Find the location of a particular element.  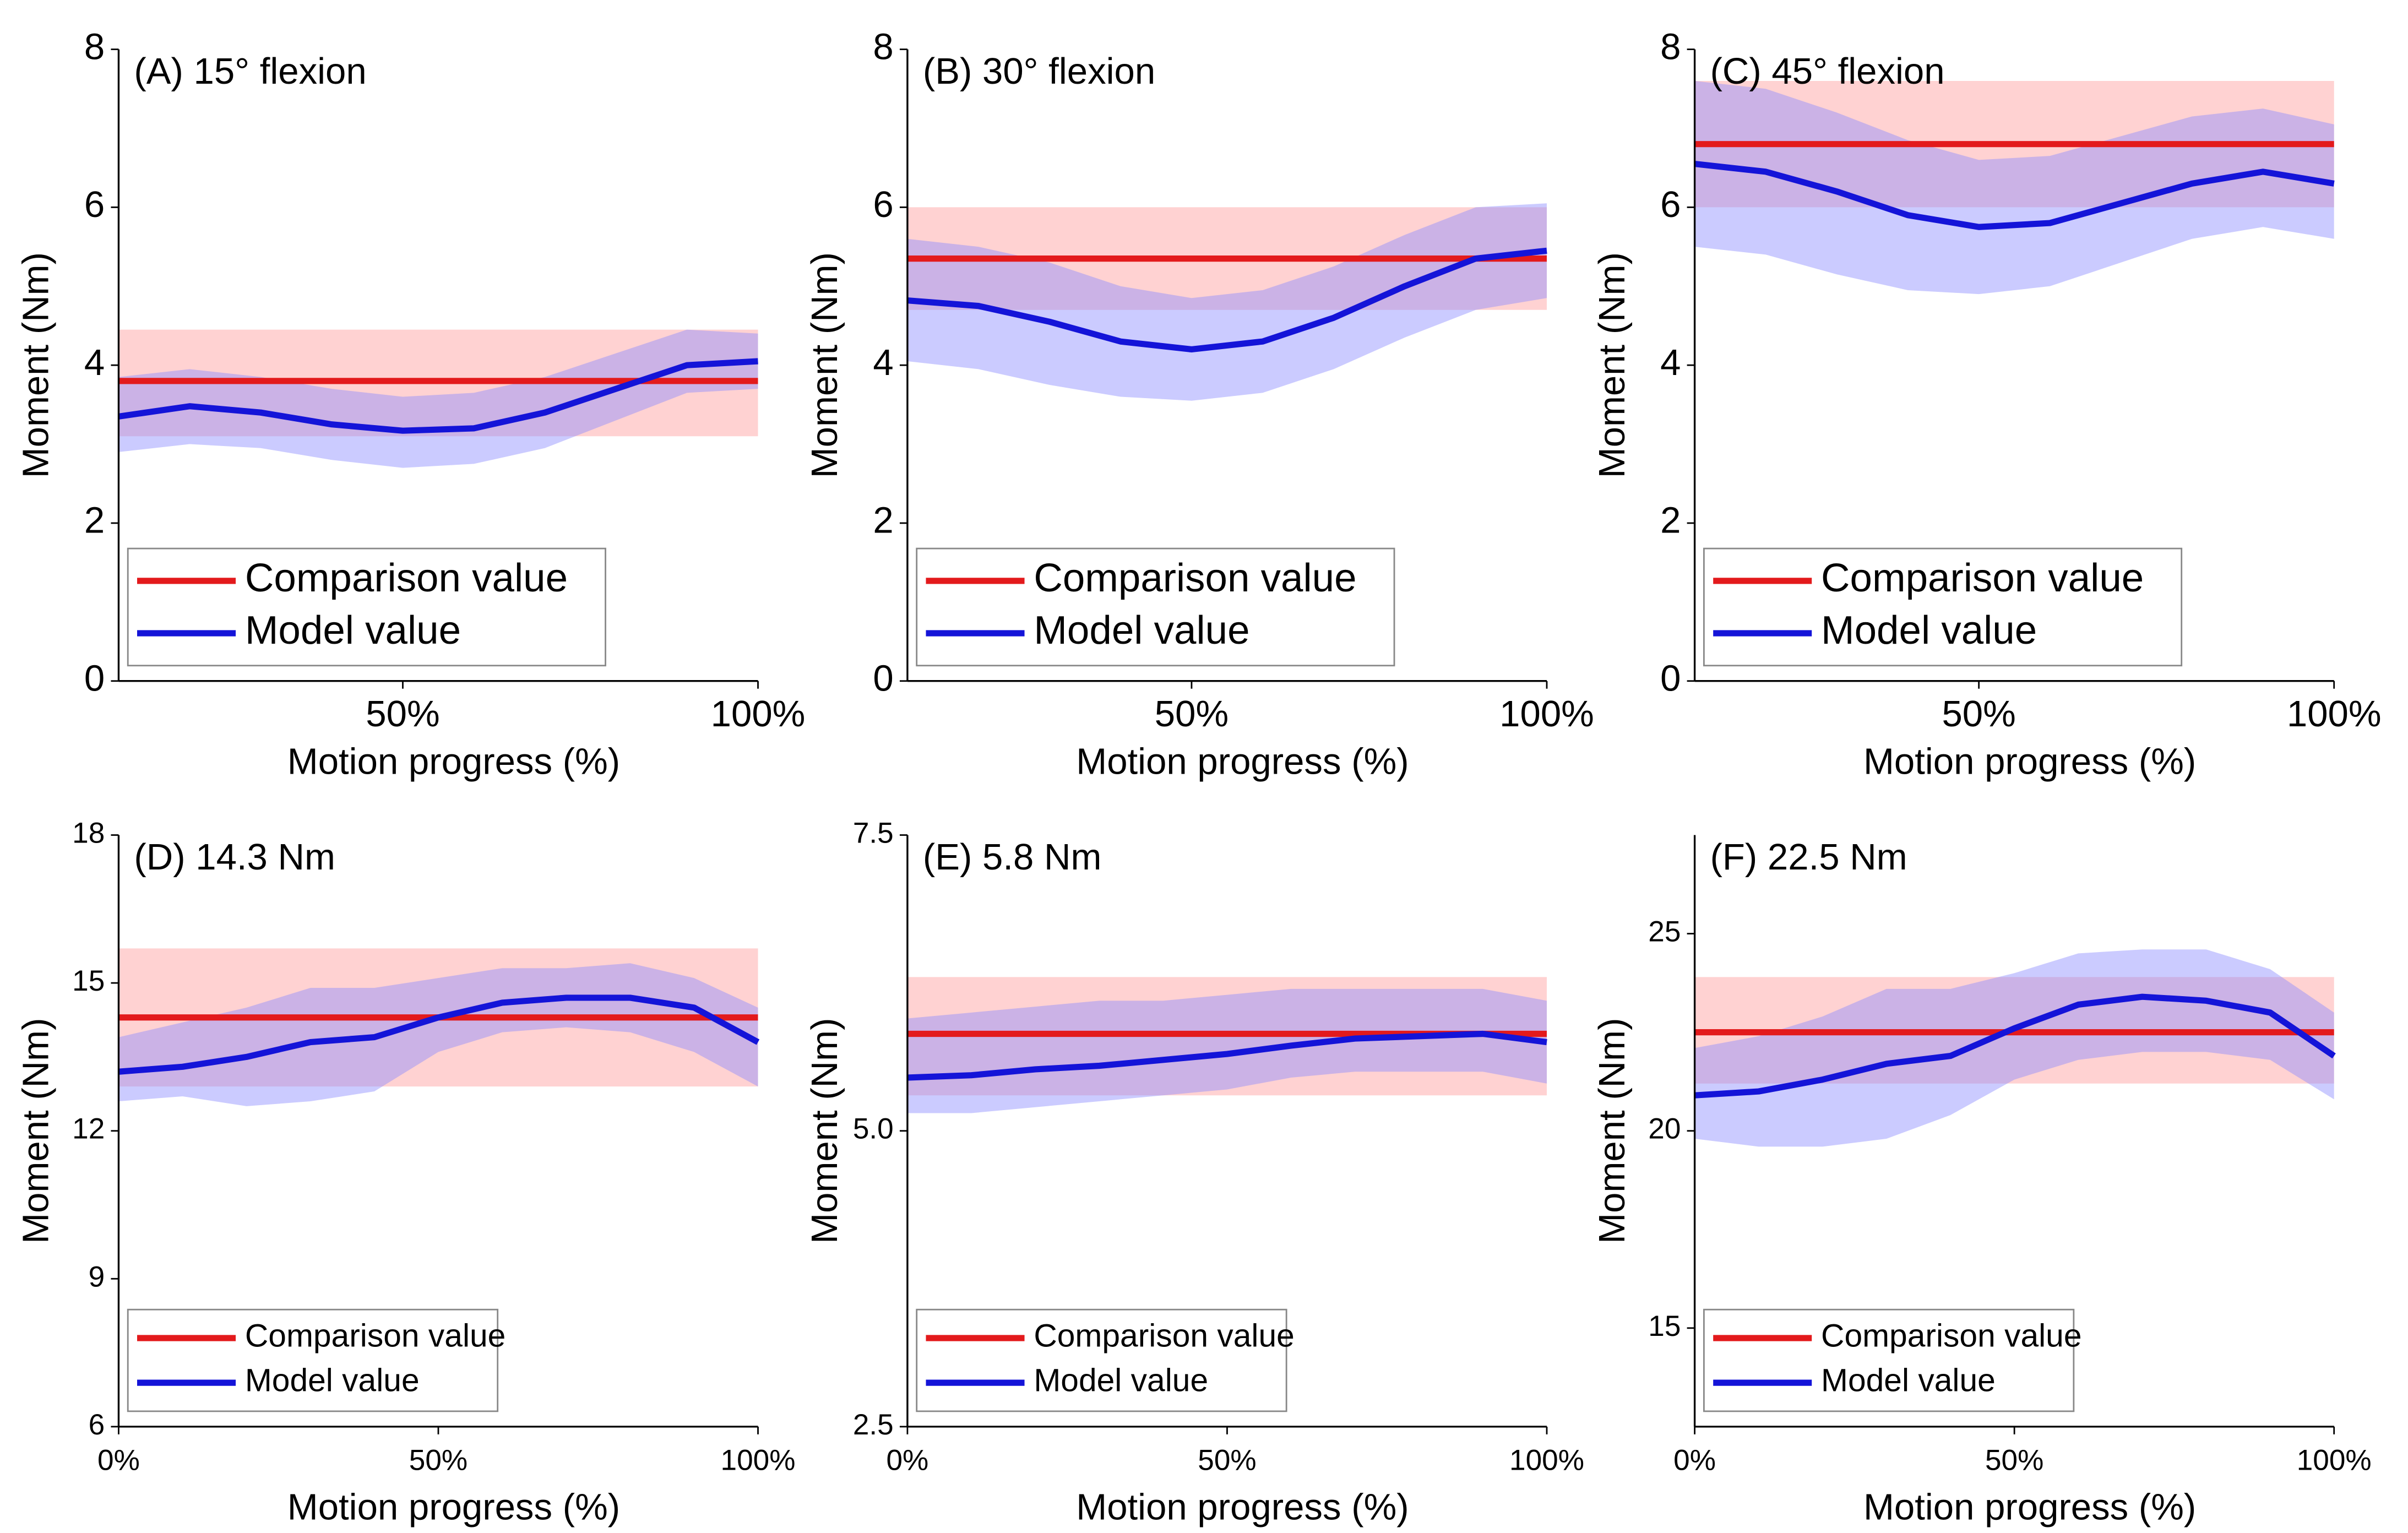

y-tick-label: 2.5 is located at coordinates (873, 1425).